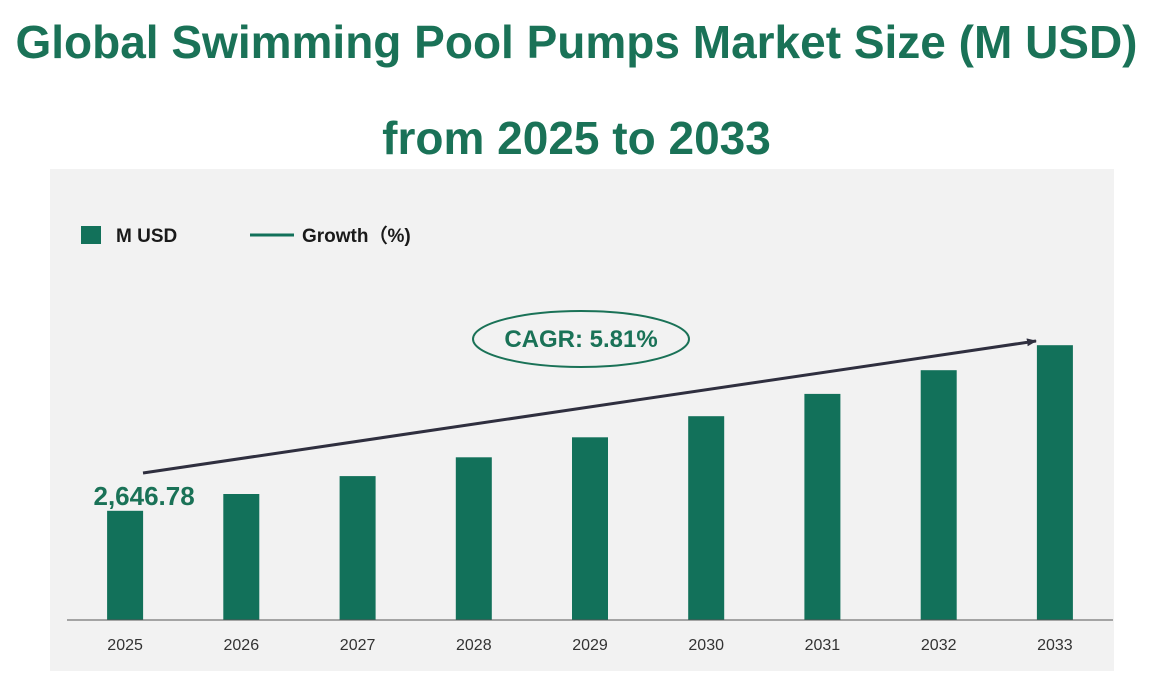  What do you see at coordinates (822, 506) in the screenshot?
I see `bar-2031` at bounding box center [822, 506].